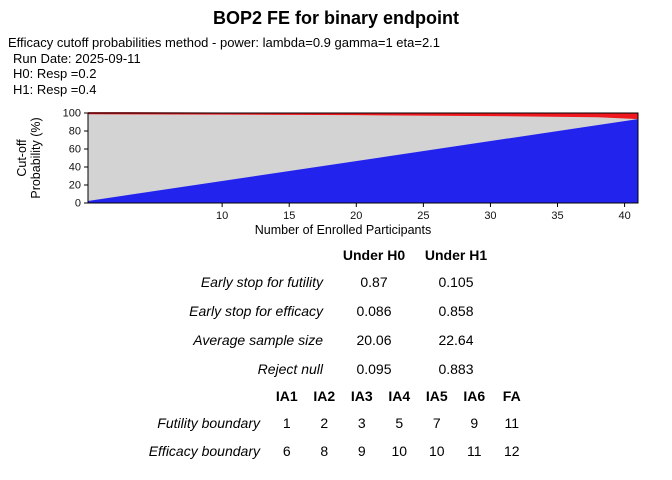  Describe the element at coordinates (324, 423) in the screenshot. I see `futility-boundary-value: 2` at that location.